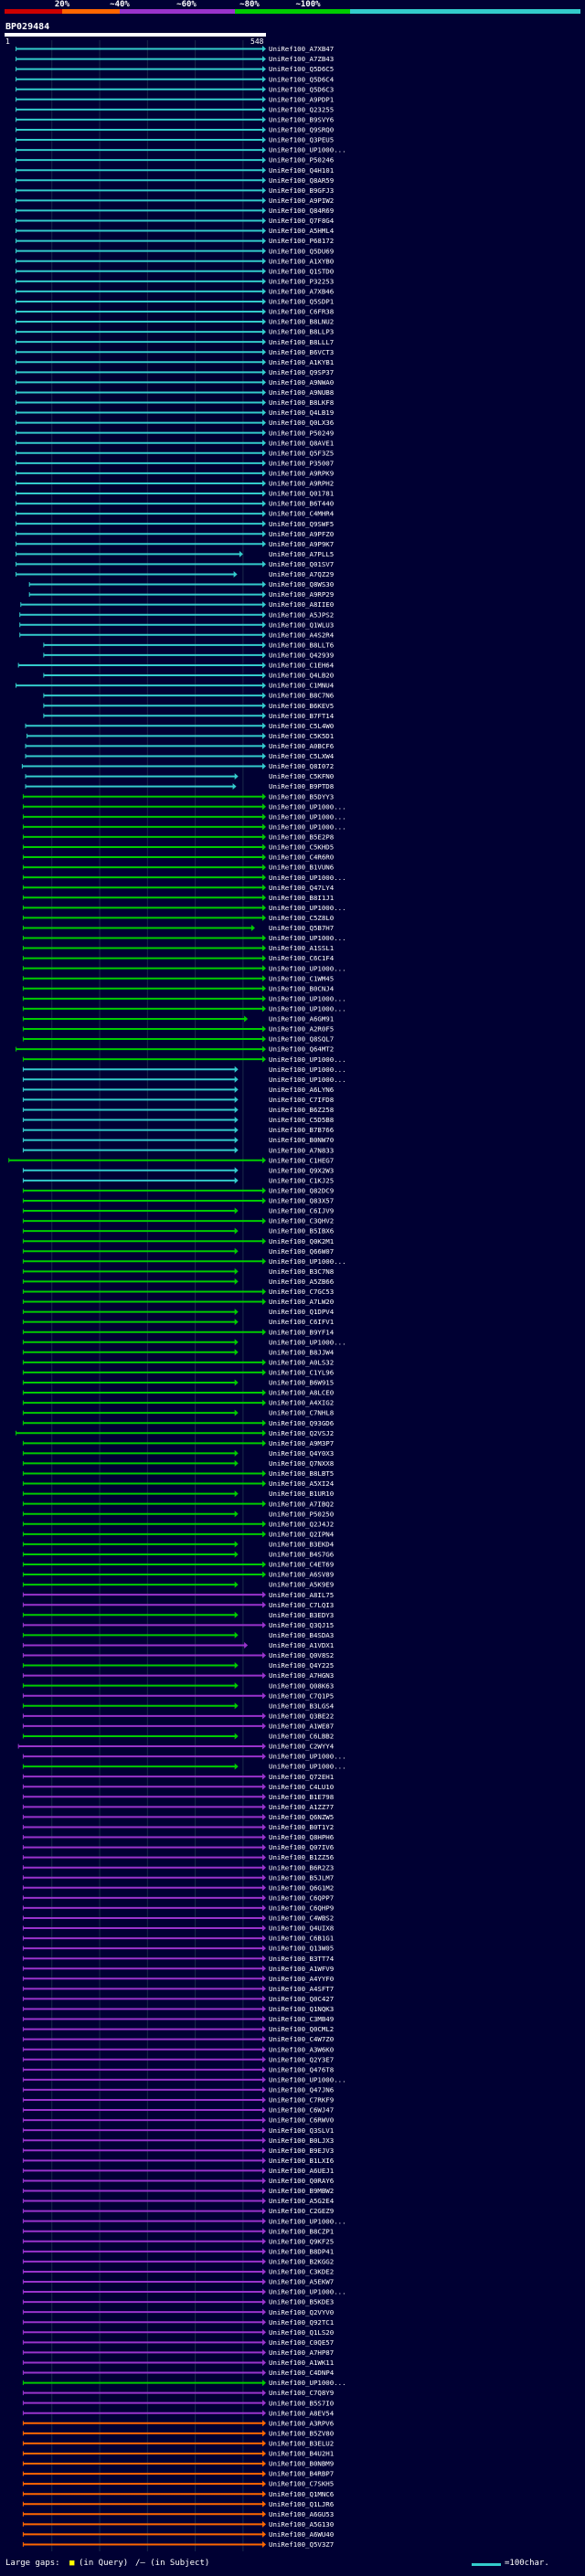 This screenshot has width=585, height=2576. I want to click on hit-row: UniRef100_C6RWV0, so click(178, 2120).